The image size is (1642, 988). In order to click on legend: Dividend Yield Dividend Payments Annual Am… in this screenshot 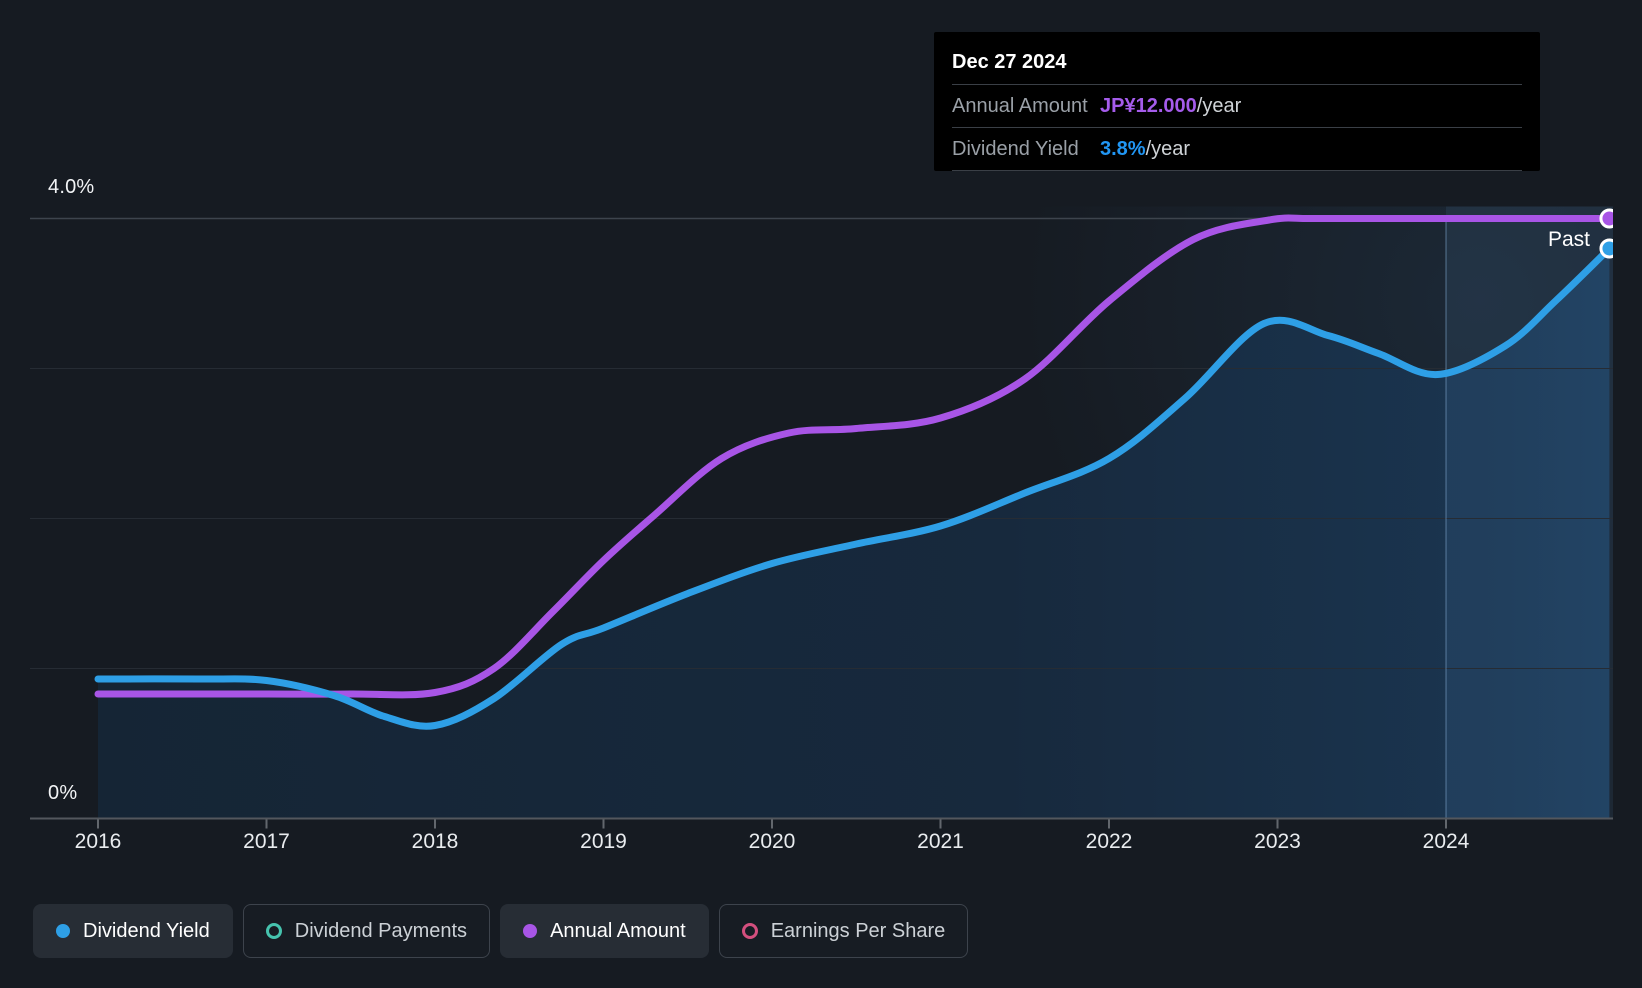, I will do `click(501, 931)`.